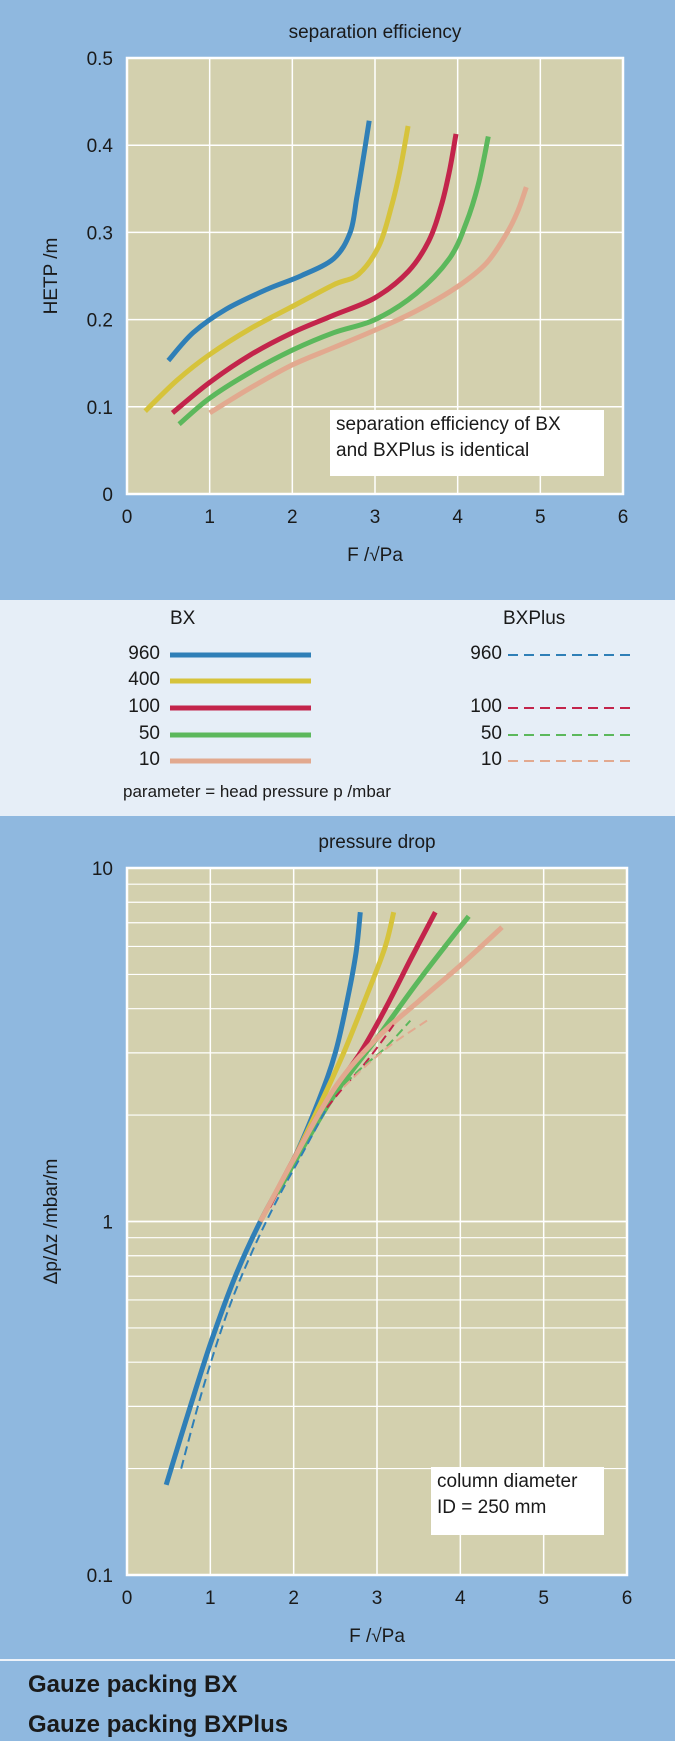 This screenshot has height=1741, width=675. What do you see at coordinates (543, 1598) in the screenshot?
I see `pressure-x-tick-label: 5` at bounding box center [543, 1598].